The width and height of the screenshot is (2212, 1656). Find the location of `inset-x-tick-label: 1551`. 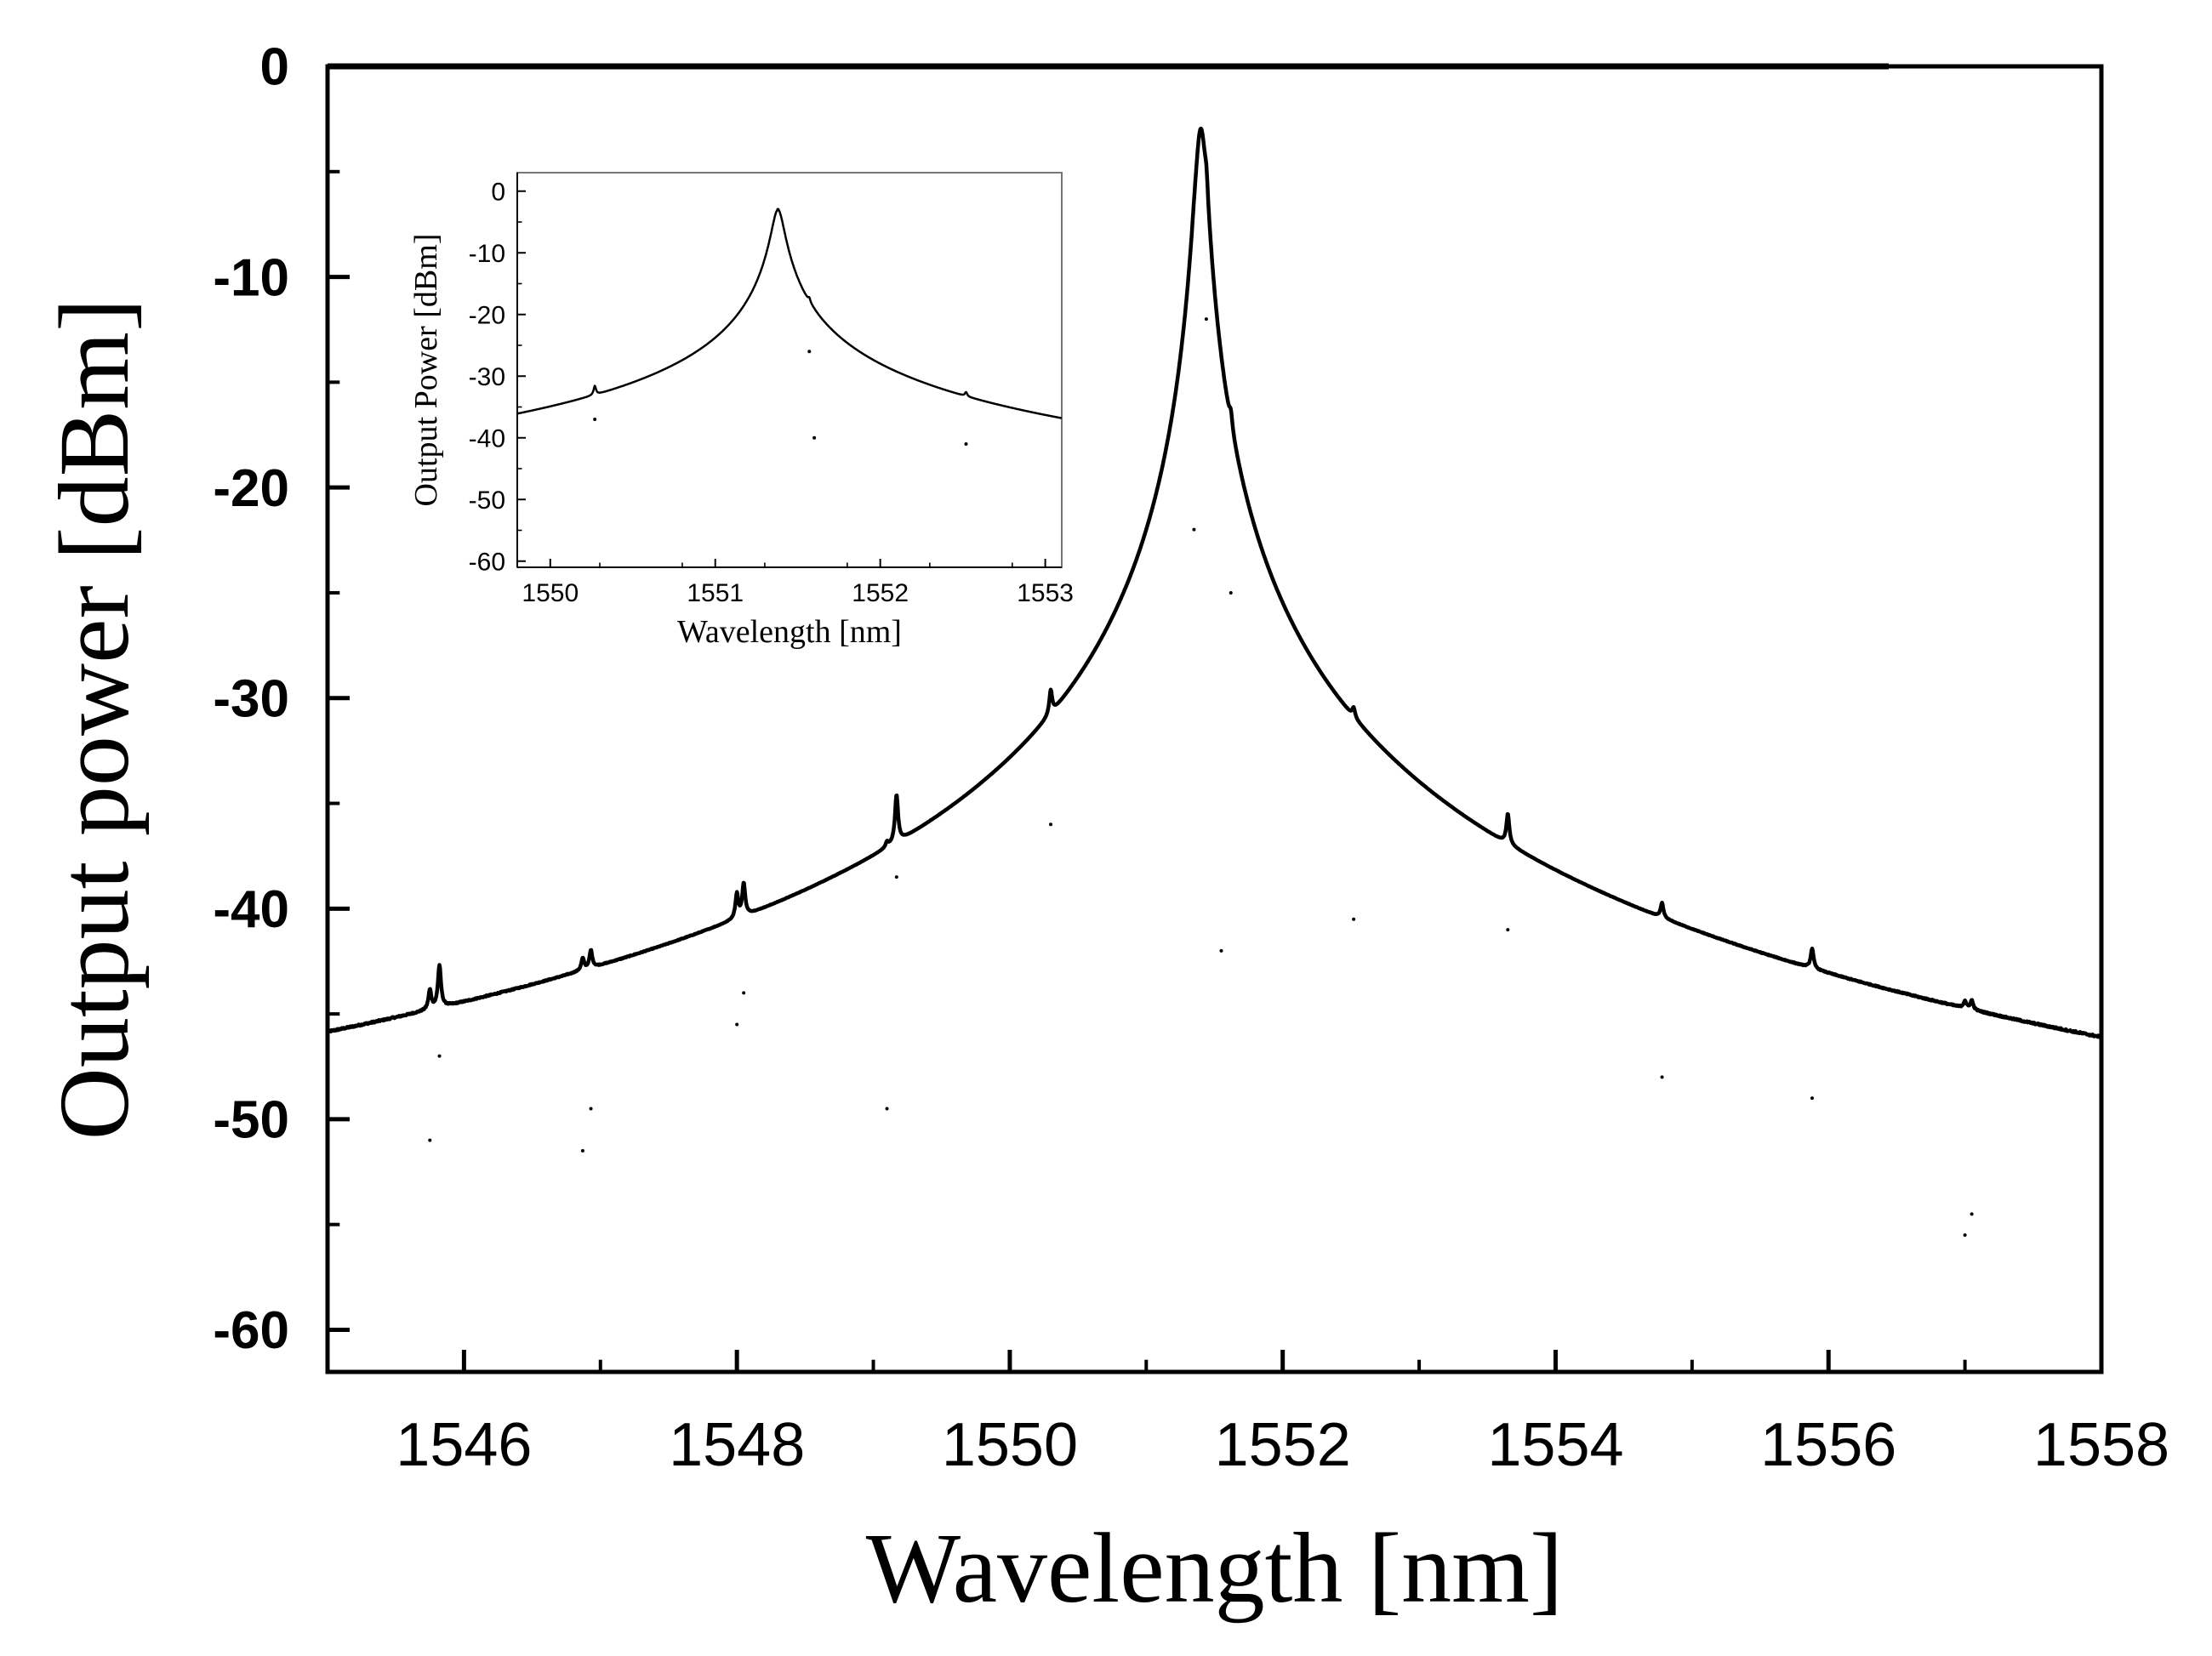

inset-x-tick-label: 1551 is located at coordinates (715, 593).